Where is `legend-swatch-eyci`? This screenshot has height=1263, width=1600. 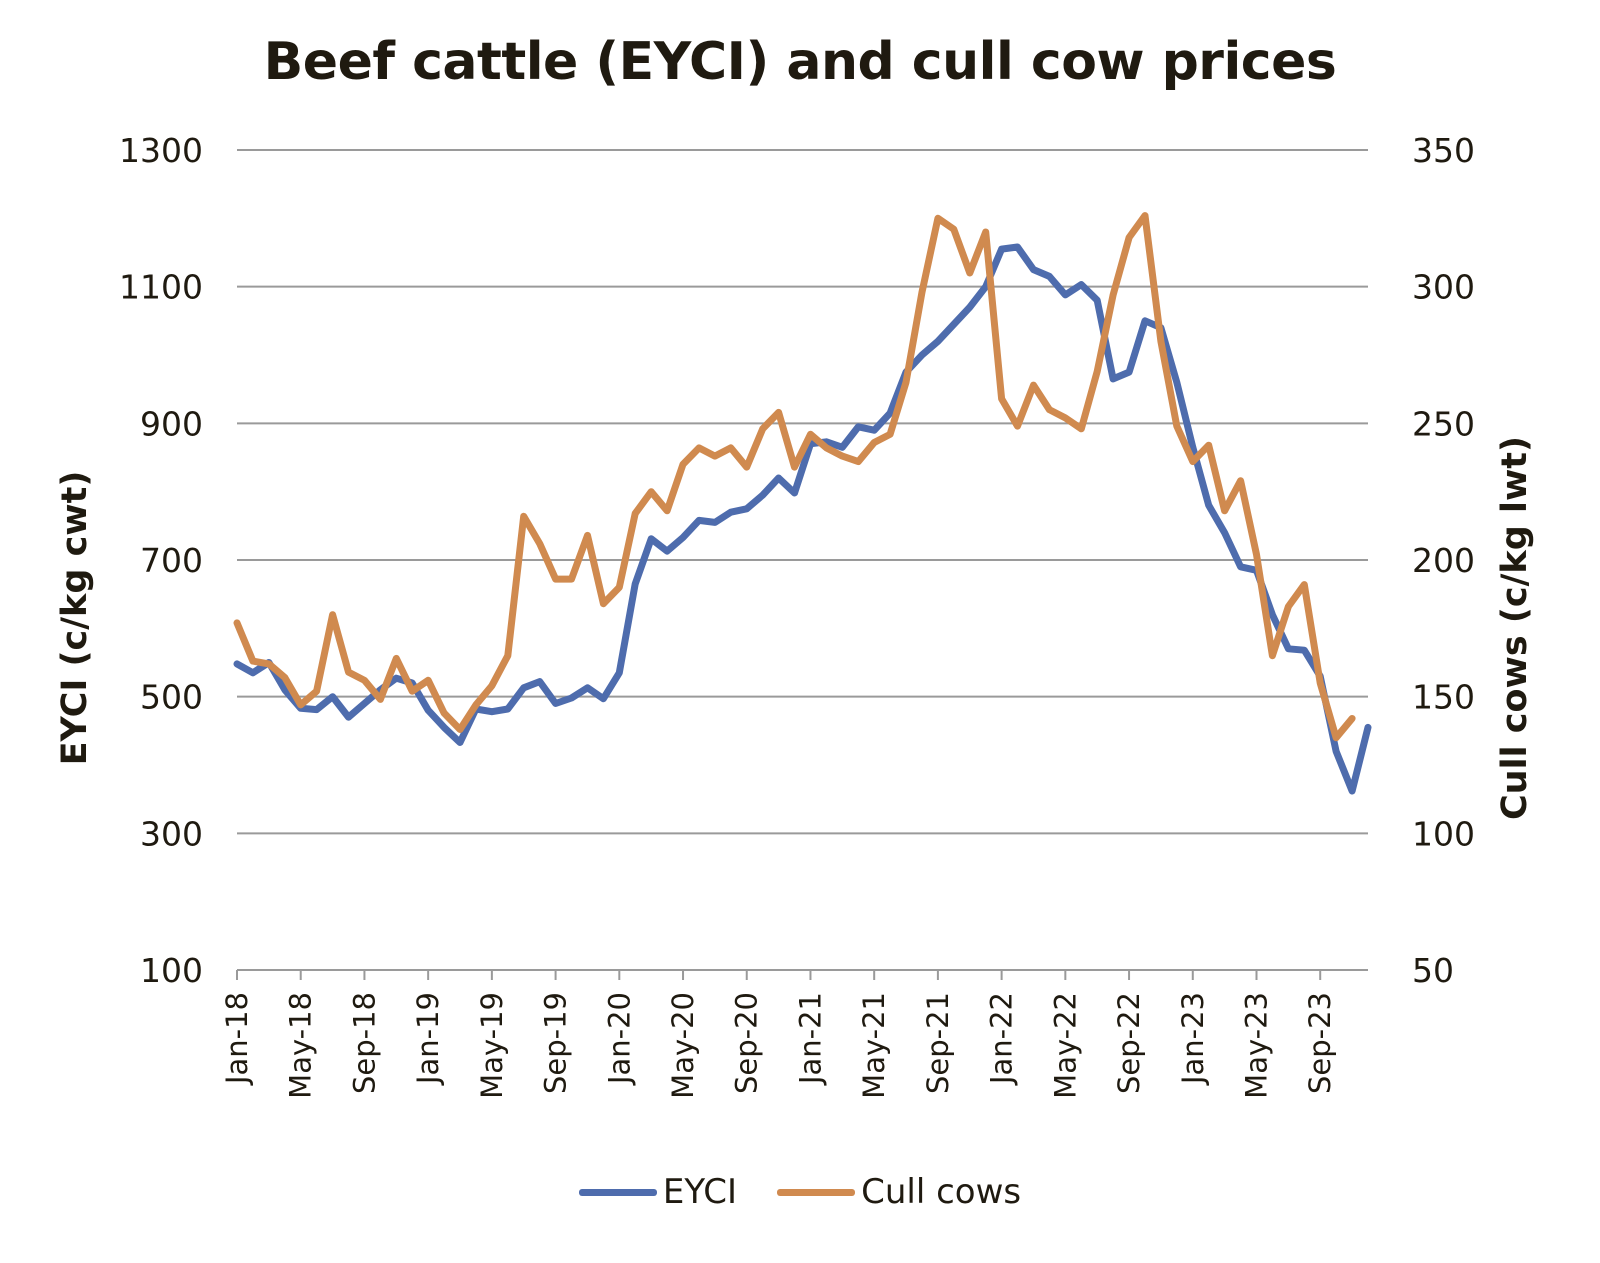
legend-swatch-eyci is located at coordinates (617, 1192).